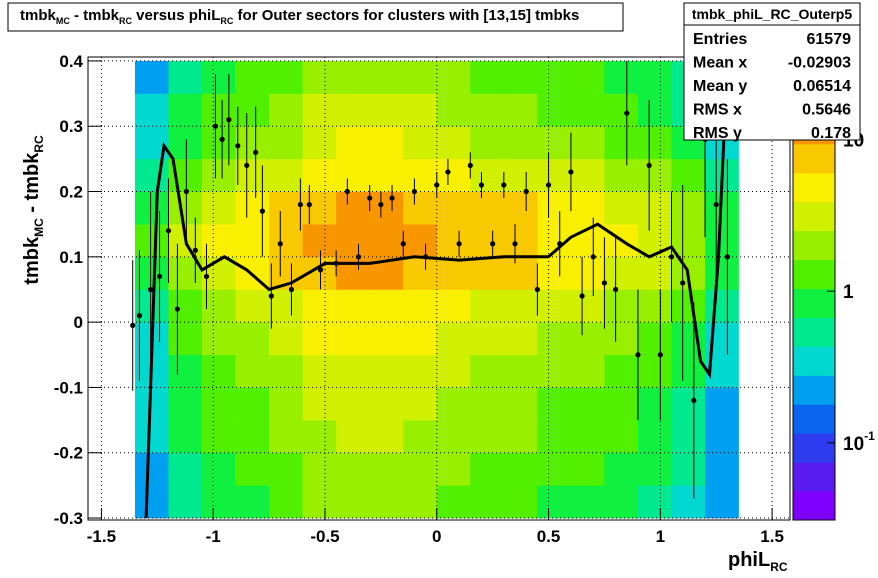 The image size is (878, 578). I want to click on stats-value: 61579, so click(829, 39).